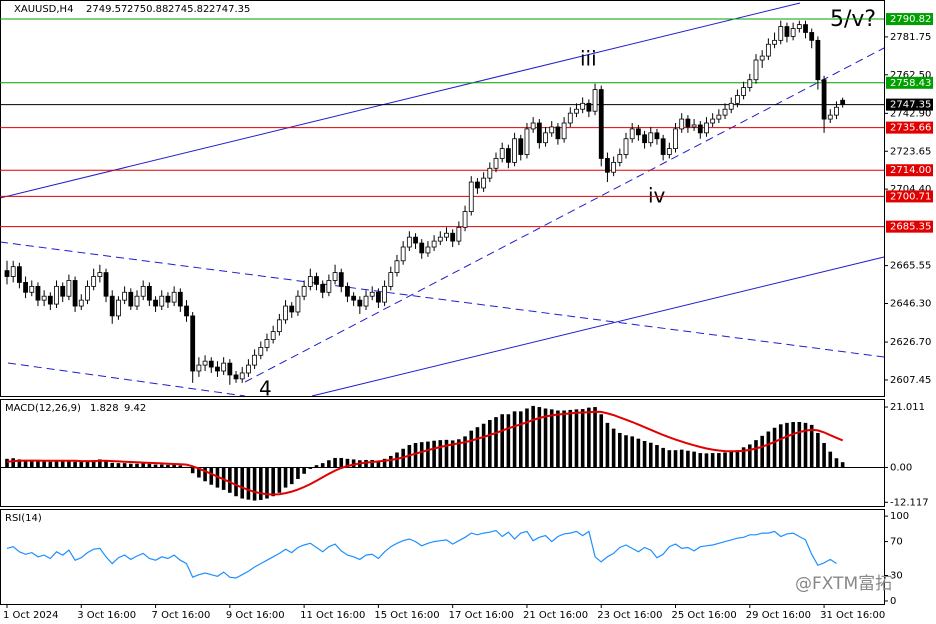 This screenshot has width=936, height=624. What do you see at coordinates (843, 584) in the screenshot?
I see `watermark: @FXTM富拓` at bounding box center [843, 584].